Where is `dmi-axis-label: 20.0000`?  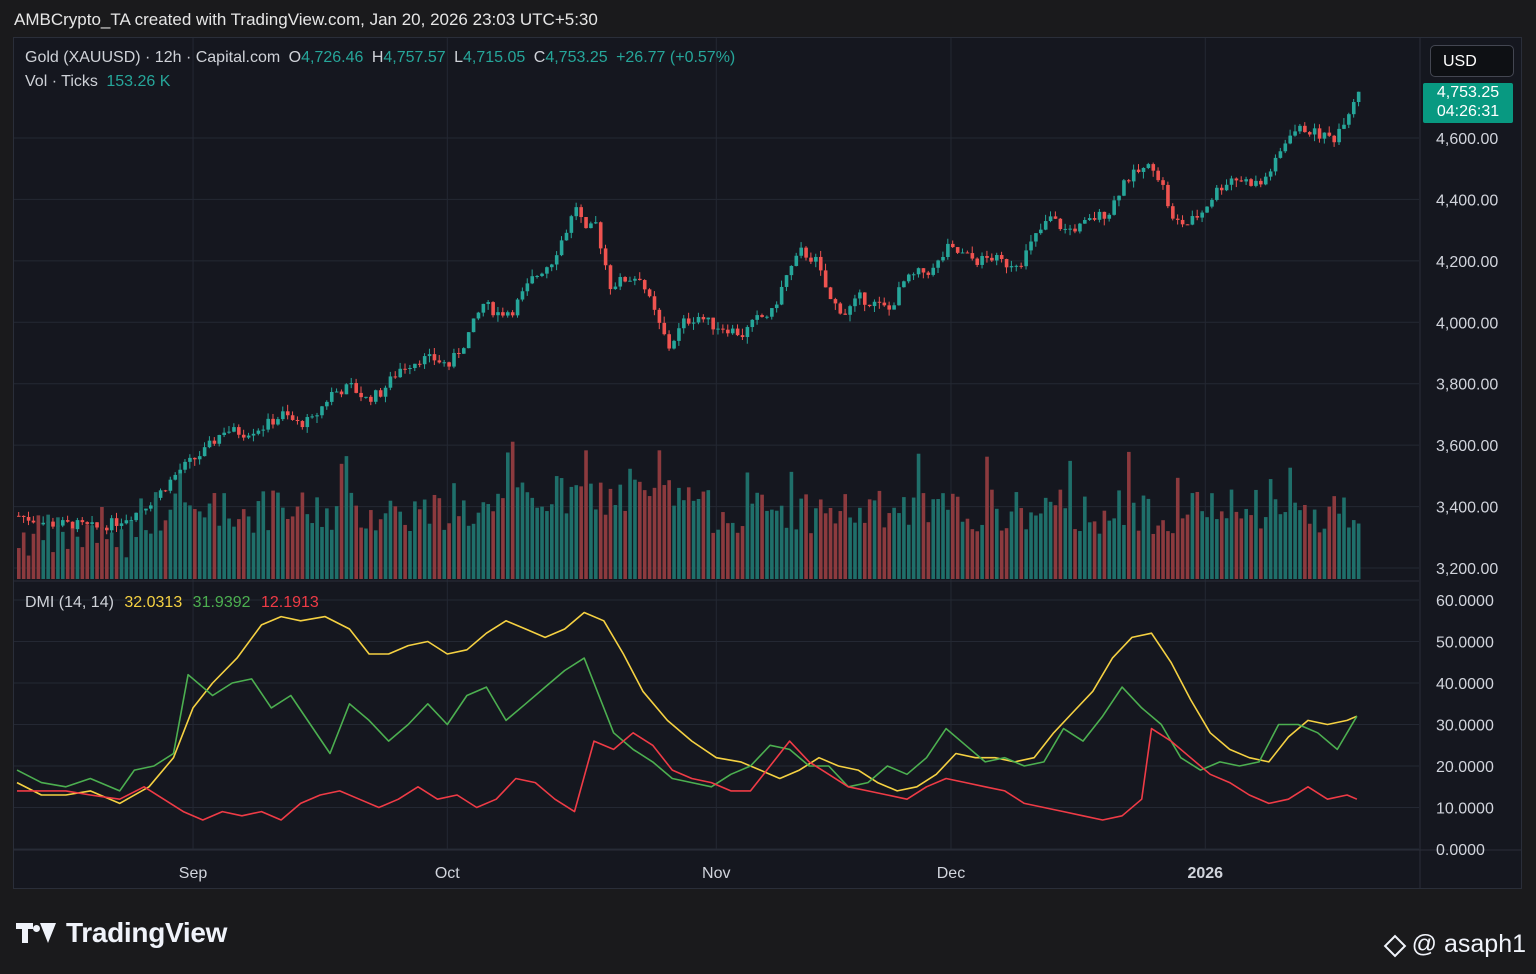
dmi-axis-label: 20.0000 is located at coordinates (1465, 767).